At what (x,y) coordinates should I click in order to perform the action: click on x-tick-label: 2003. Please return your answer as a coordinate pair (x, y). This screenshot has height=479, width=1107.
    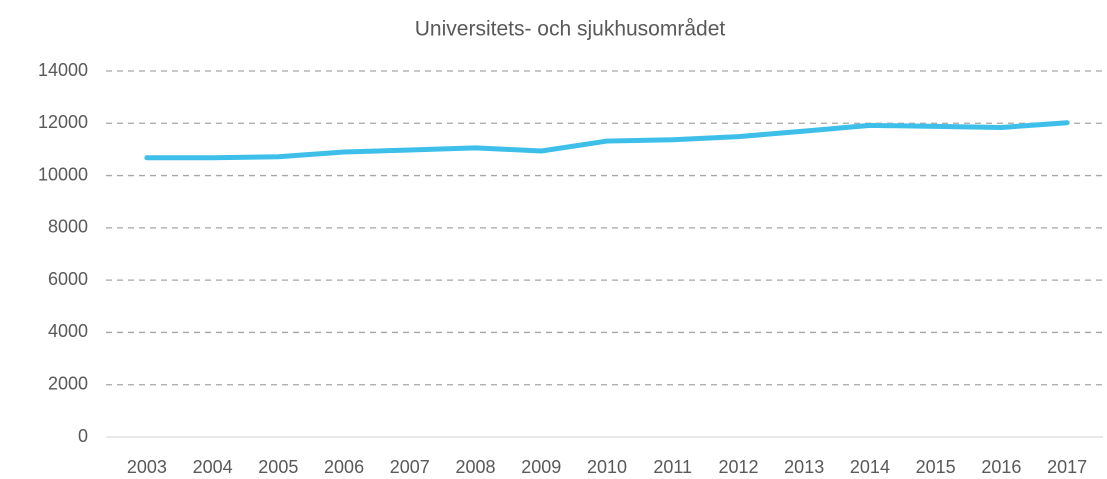
    Looking at the image, I should click on (147, 467).